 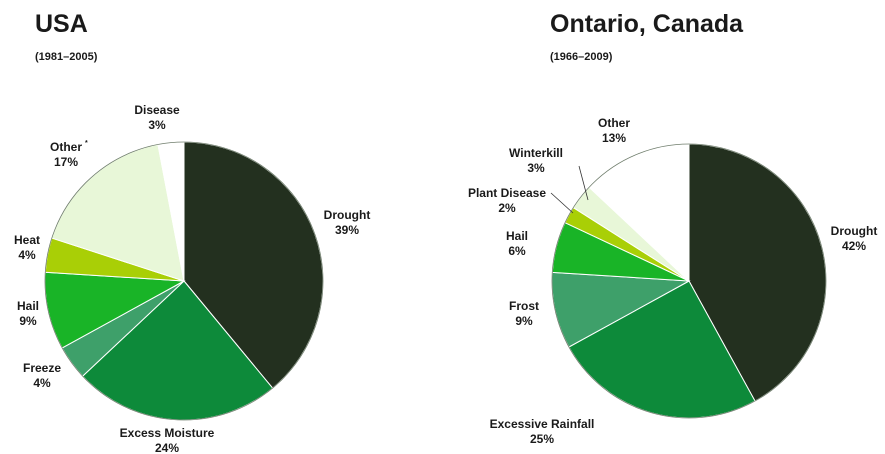 I want to click on slice-percent-label: 6%, so click(x=517, y=251).